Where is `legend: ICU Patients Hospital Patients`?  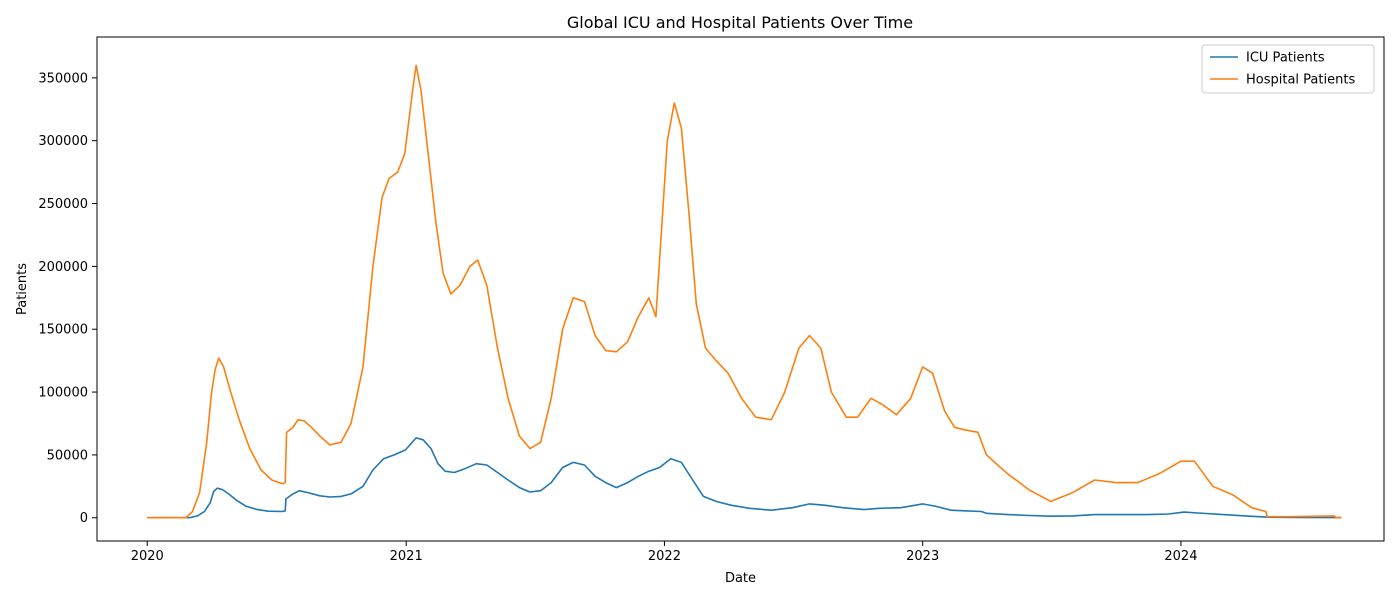 legend: ICU Patients Hospital Patients is located at coordinates (1288, 69).